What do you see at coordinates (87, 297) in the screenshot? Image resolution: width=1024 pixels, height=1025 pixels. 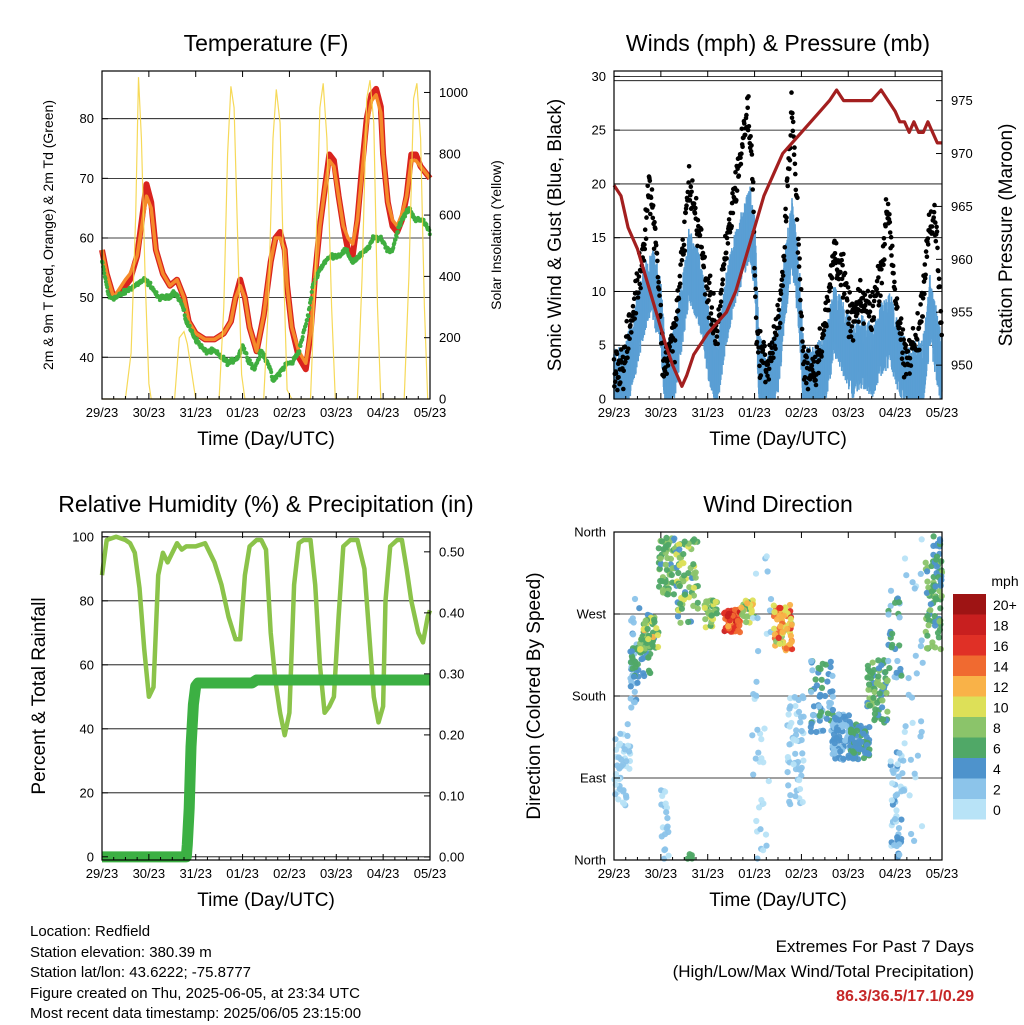 I see `y-tick-label: 50` at bounding box center [87, 297].